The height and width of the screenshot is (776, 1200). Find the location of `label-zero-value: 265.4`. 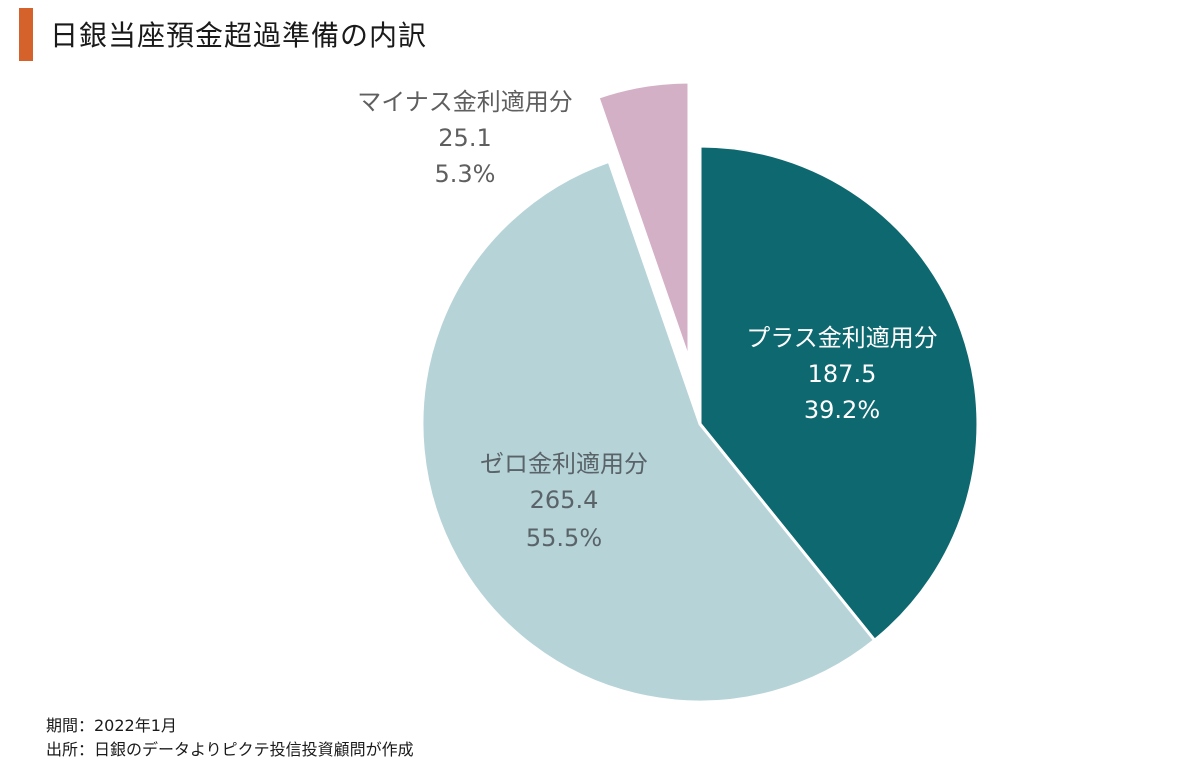

label-zero-value: 265.4 is located at coordinates (564, 500).